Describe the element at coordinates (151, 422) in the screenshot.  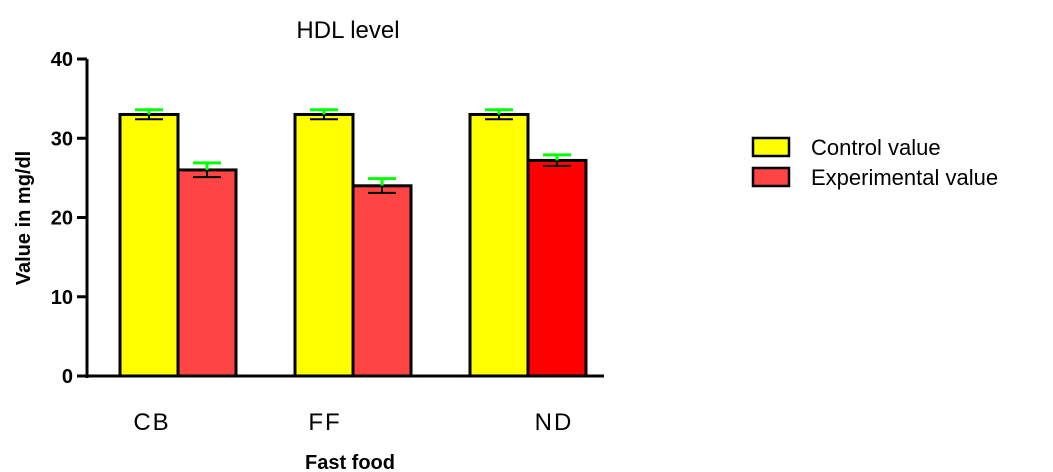
I see `x-tick-label-cb: CB` at that location.